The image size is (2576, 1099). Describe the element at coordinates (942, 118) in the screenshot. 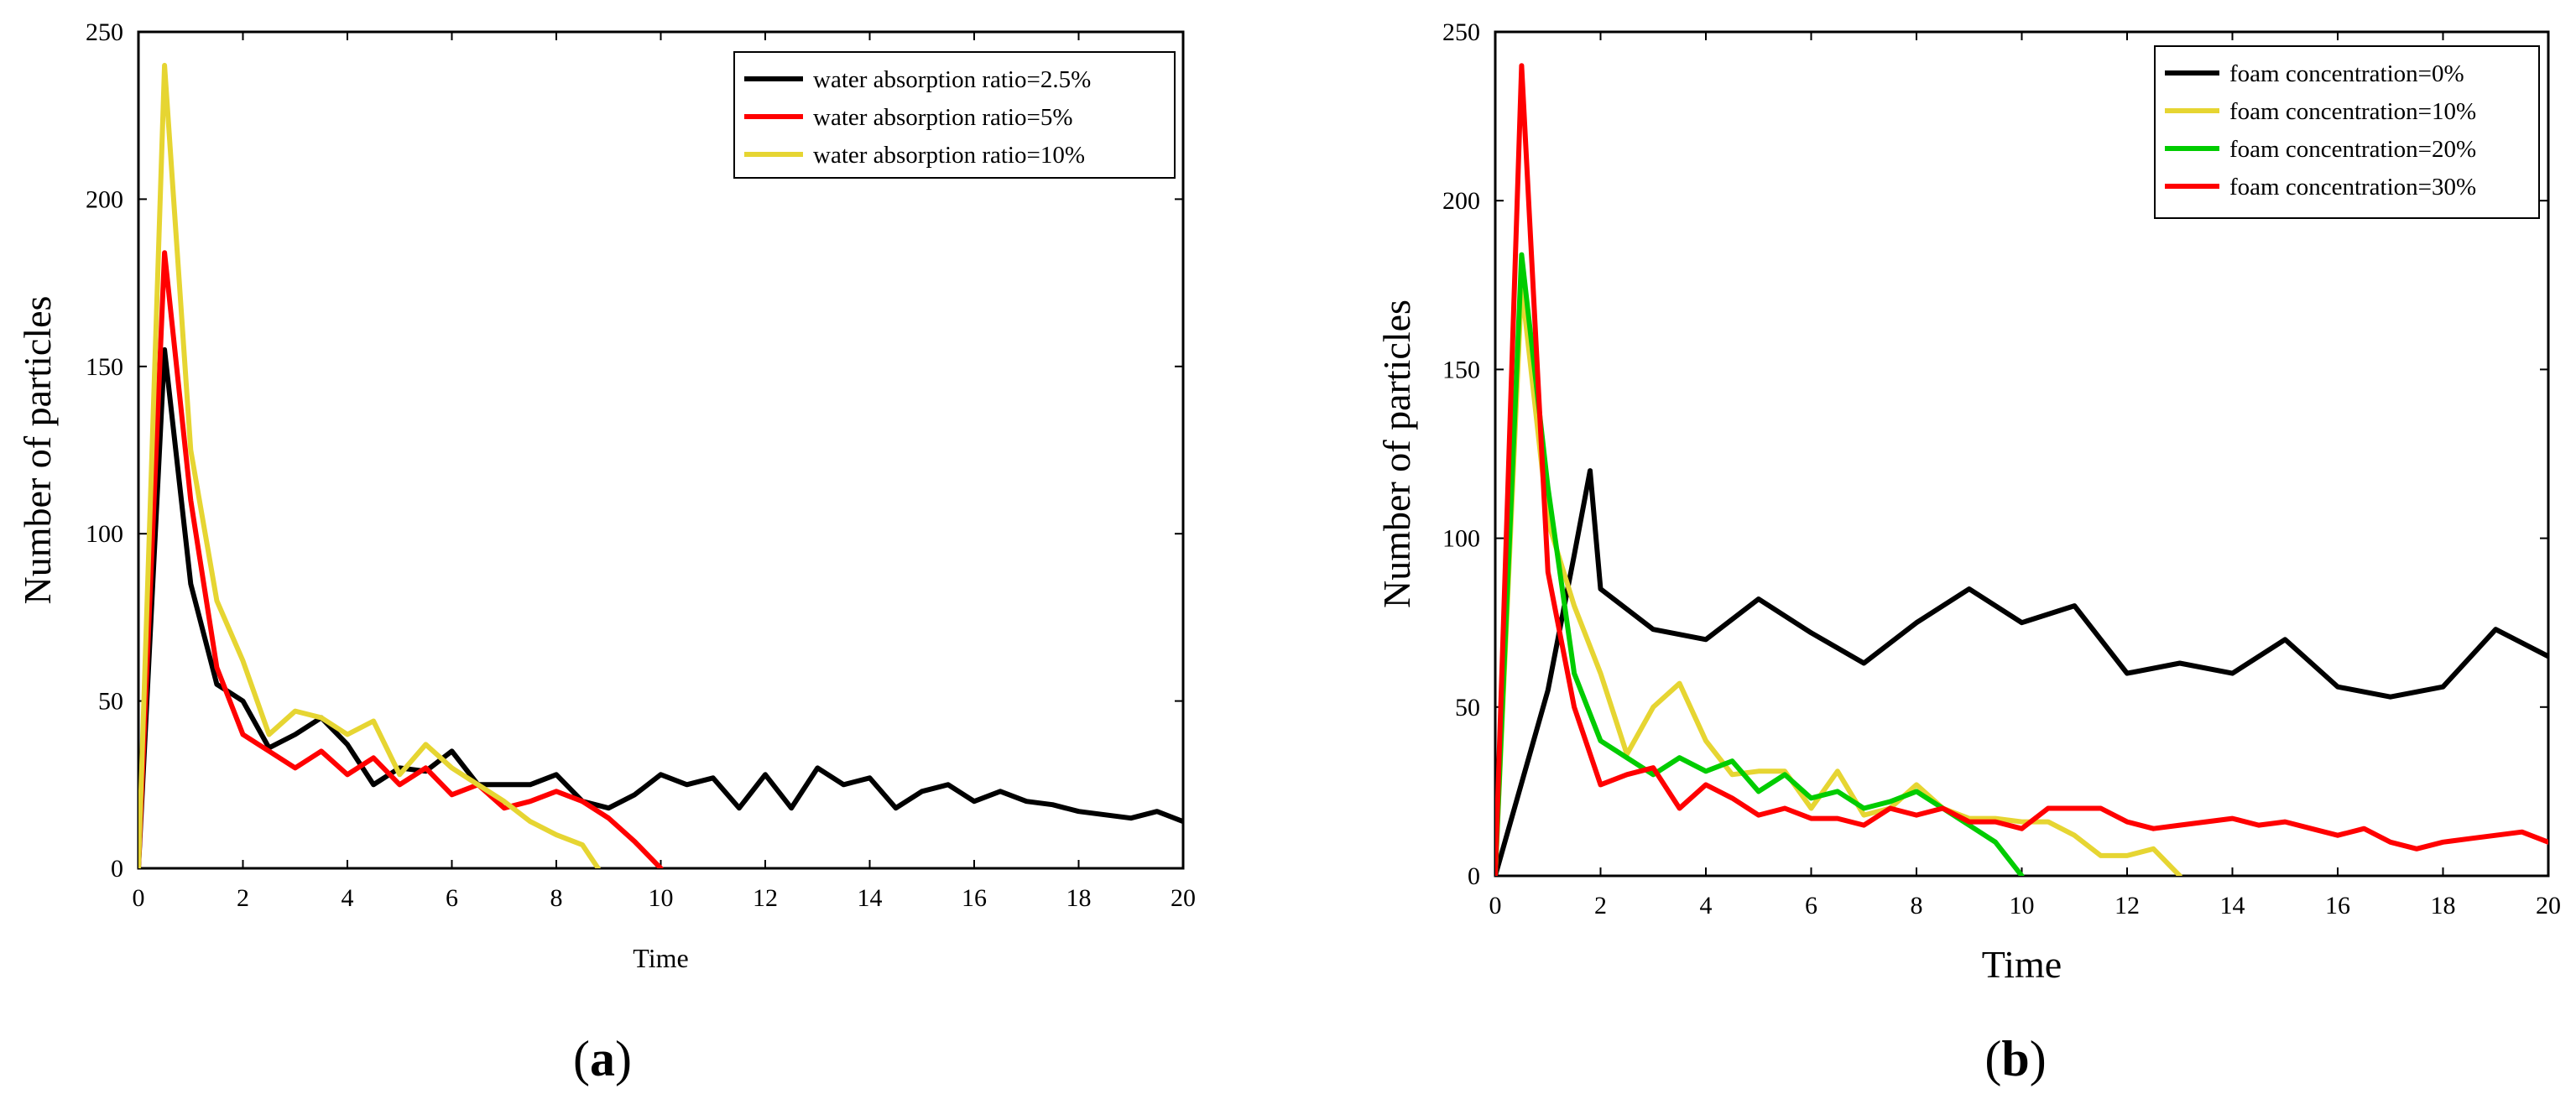

I see `legend-label-2: water absorption ratio=5%` at that location.